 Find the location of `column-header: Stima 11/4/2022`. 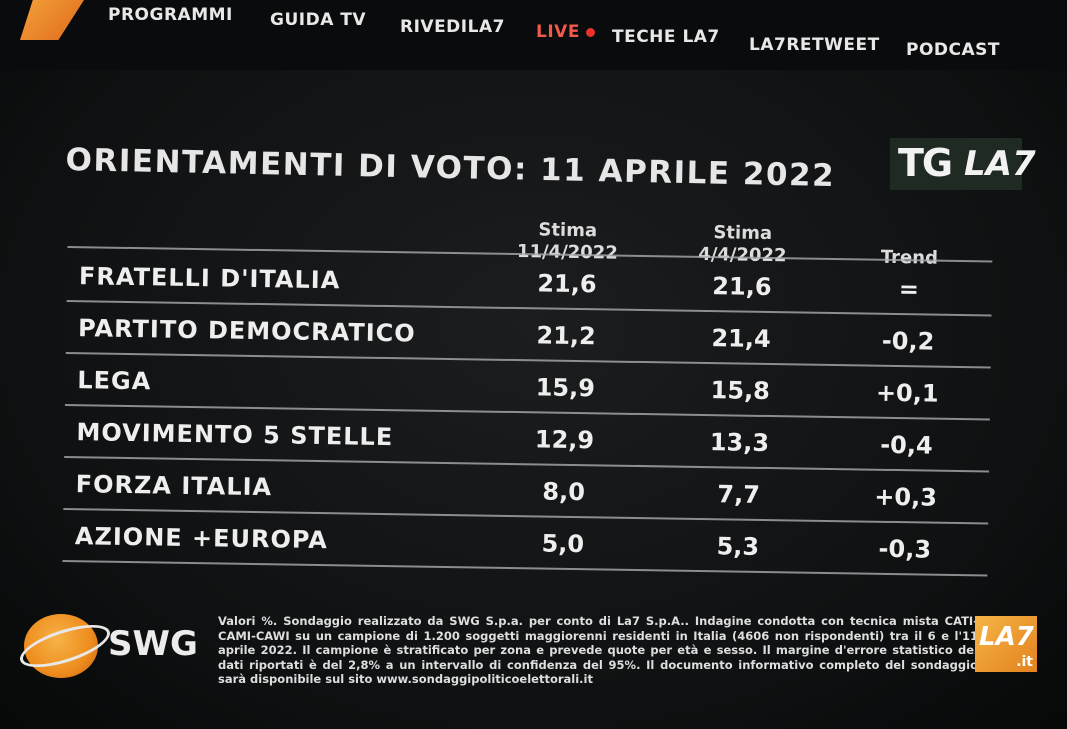

column-header: Stima 11/4/2022 is located at coordinates (567, 242).